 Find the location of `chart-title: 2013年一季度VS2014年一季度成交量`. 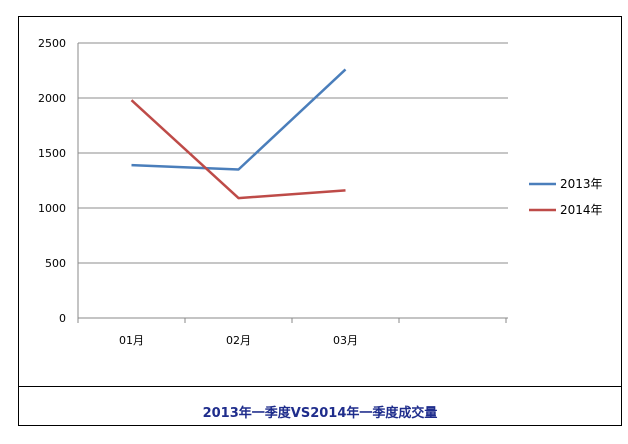

chart-title: 2013年一季度VS2014年一季度成交量 is located at coordinates (320, 413).